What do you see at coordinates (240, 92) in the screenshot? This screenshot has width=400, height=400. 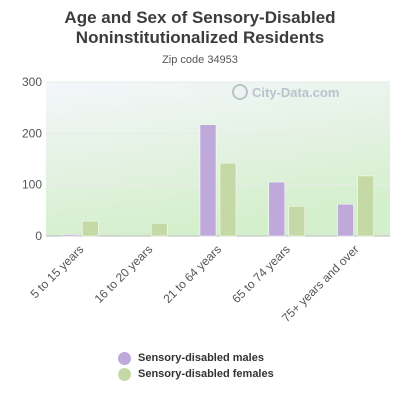 I see `magnifier-icon` at bounding box center [240, 92].